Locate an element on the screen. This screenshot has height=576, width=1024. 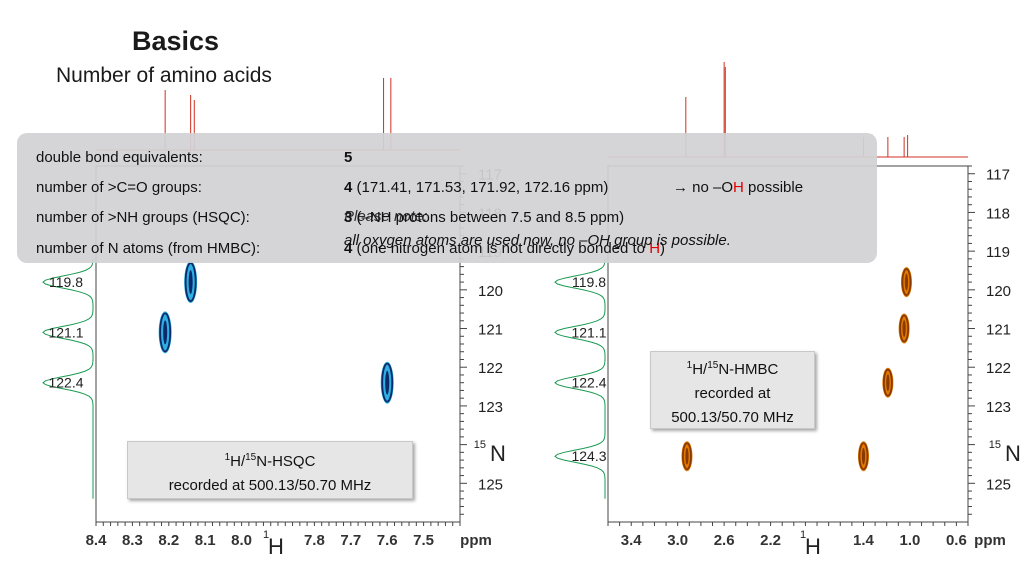
y-tick-label: 117 is located at coordinates (998, 175).